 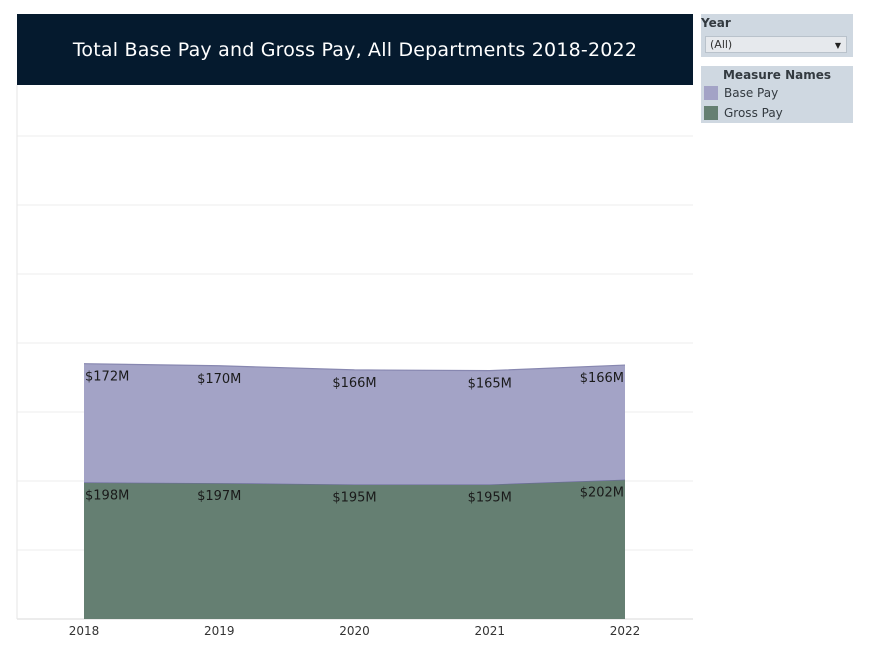 What do you see at coordinates (354, 549) in the screenshot?
I see `area-gross-pay` at bounding box center [354, 549].